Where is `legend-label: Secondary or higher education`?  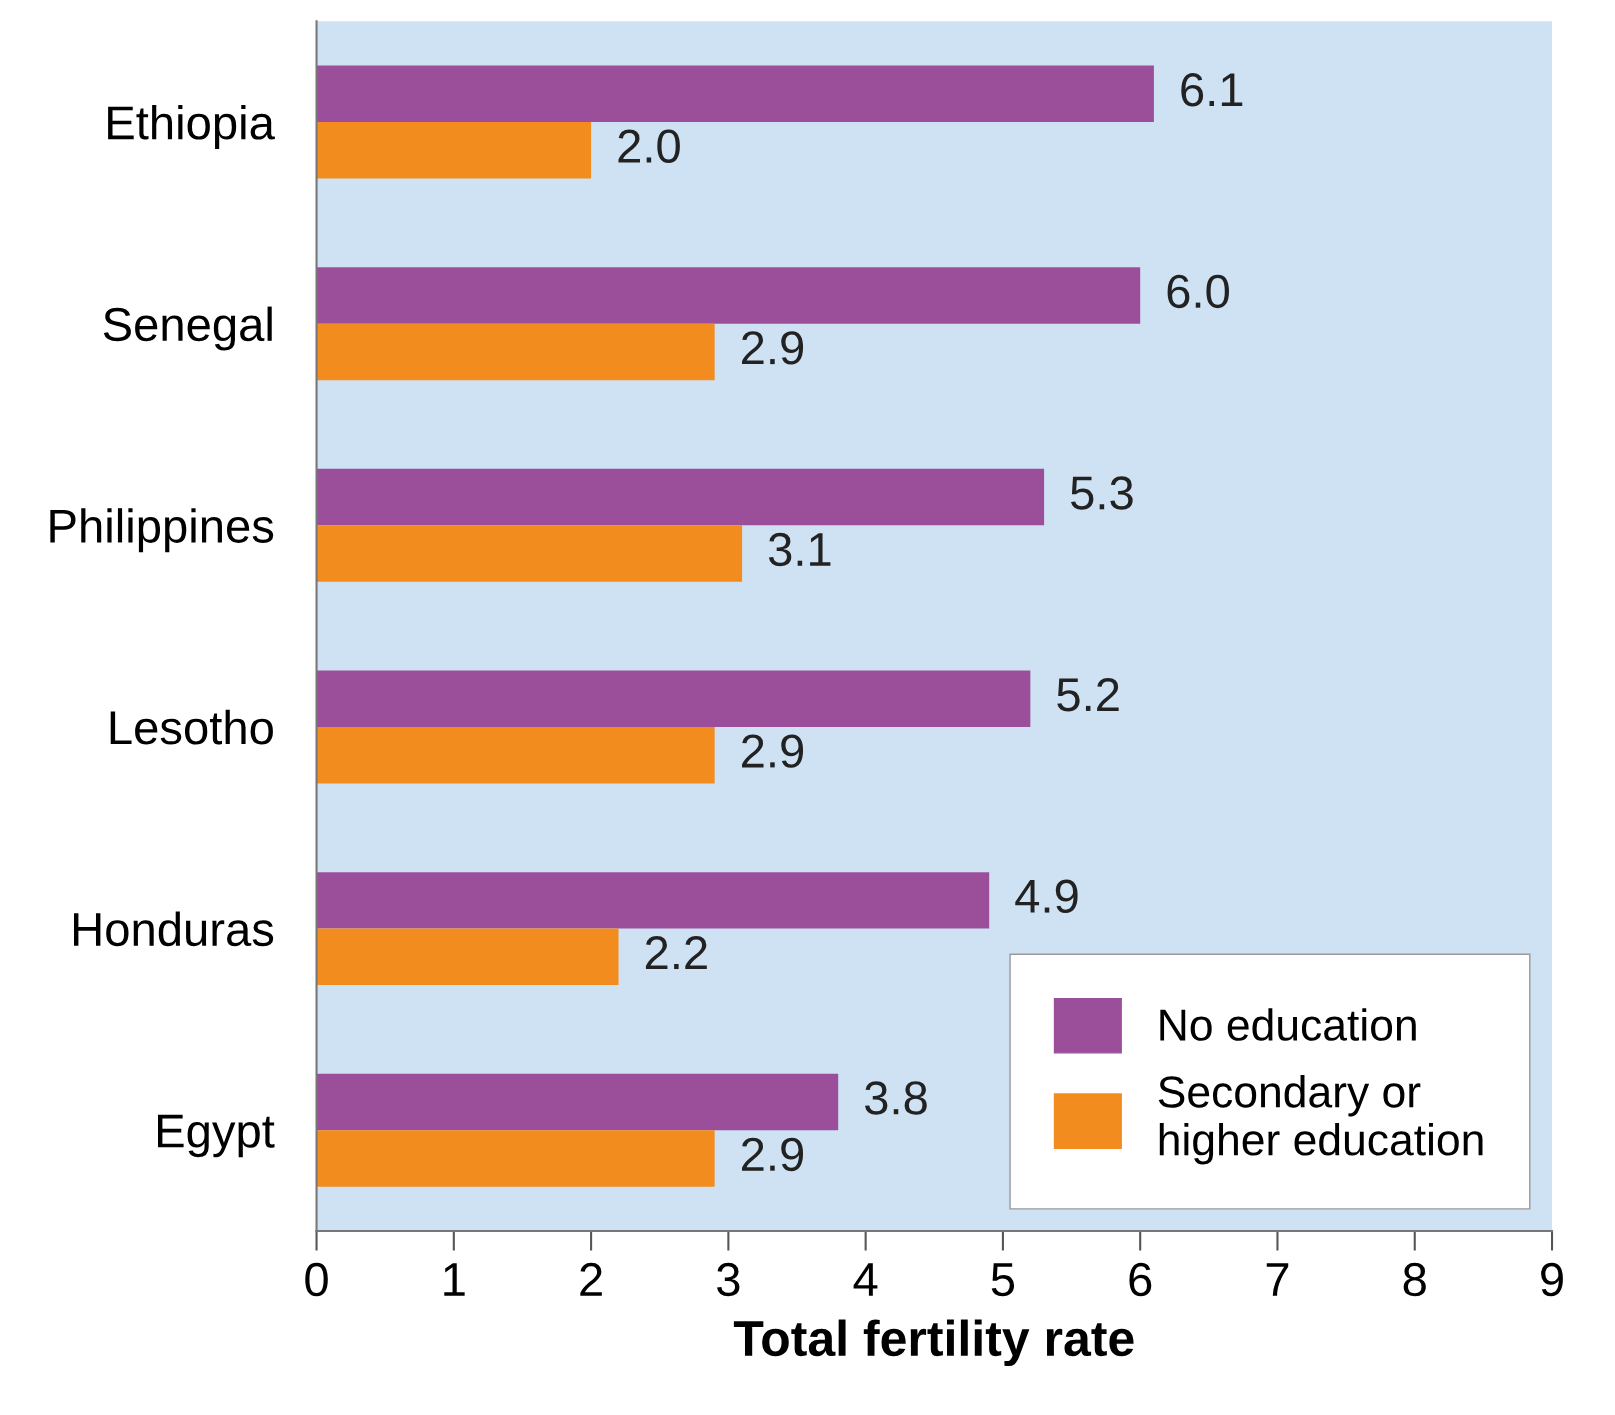 legend-label: Secondary or higher education is located at coordinates (1320, 1120).